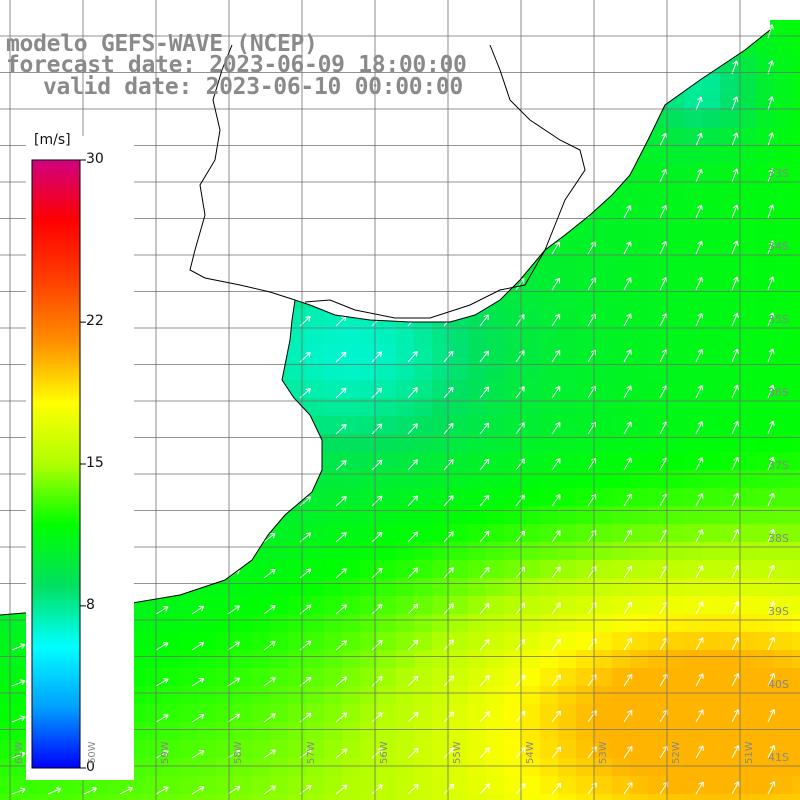  Describe the element at coordinates (603, 752) in the screenshot. I see `longitude-label: 53W` at that location.